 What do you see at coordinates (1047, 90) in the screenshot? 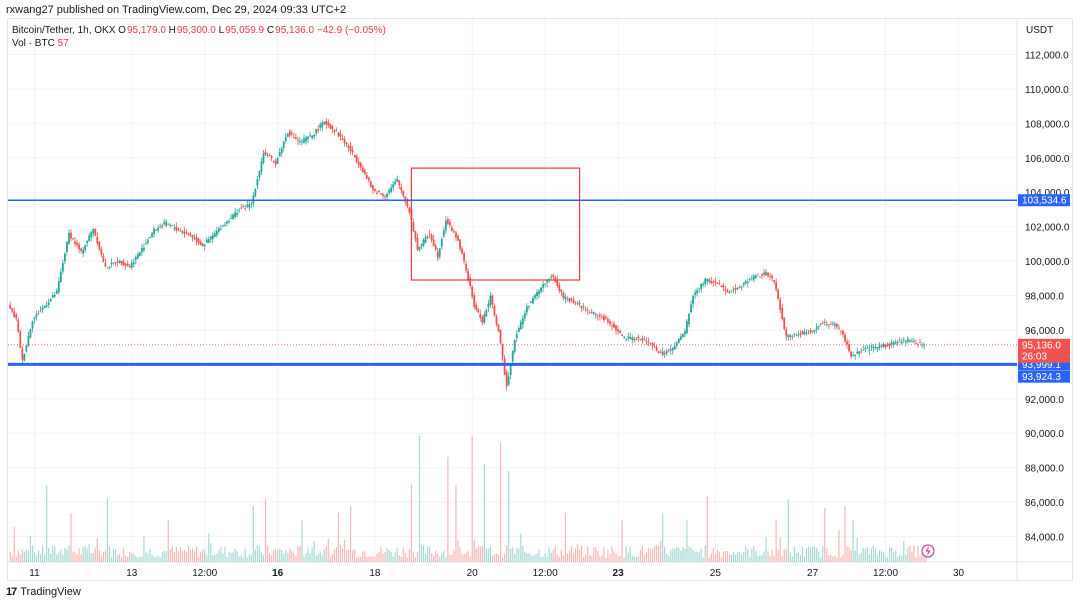
I see `y-tick-label: 110,000.0` at bounding box center [1047, 90].